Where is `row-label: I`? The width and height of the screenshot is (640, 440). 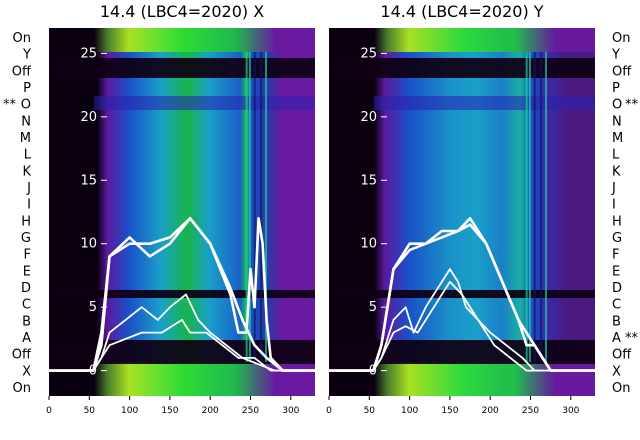
row-label: I is located at coordinates (29, 205).